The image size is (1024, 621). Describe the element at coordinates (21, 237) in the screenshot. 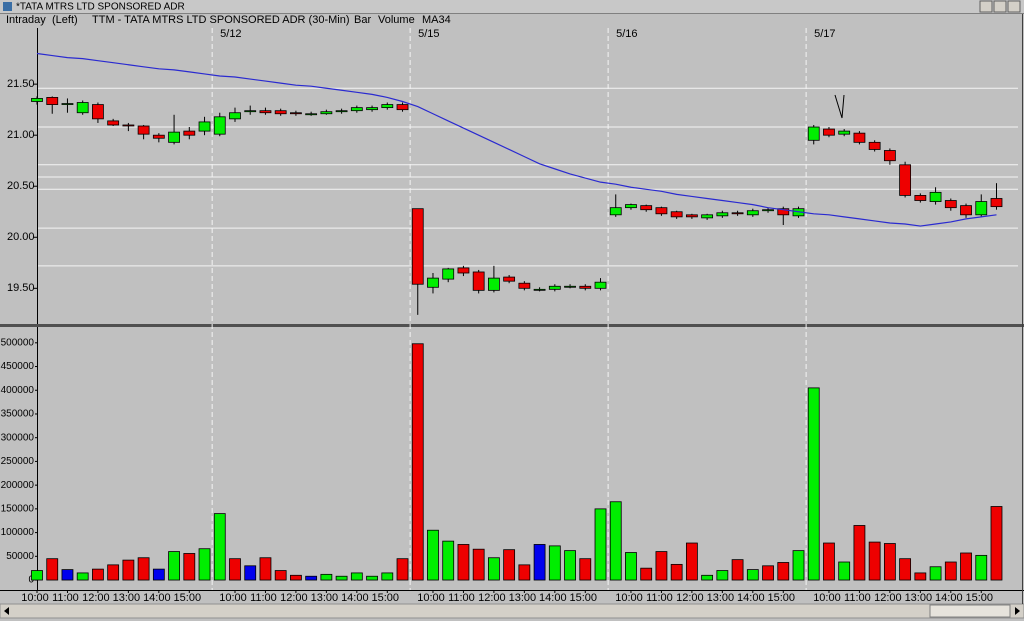

I see `y-tick-label: 20.00` at that location.